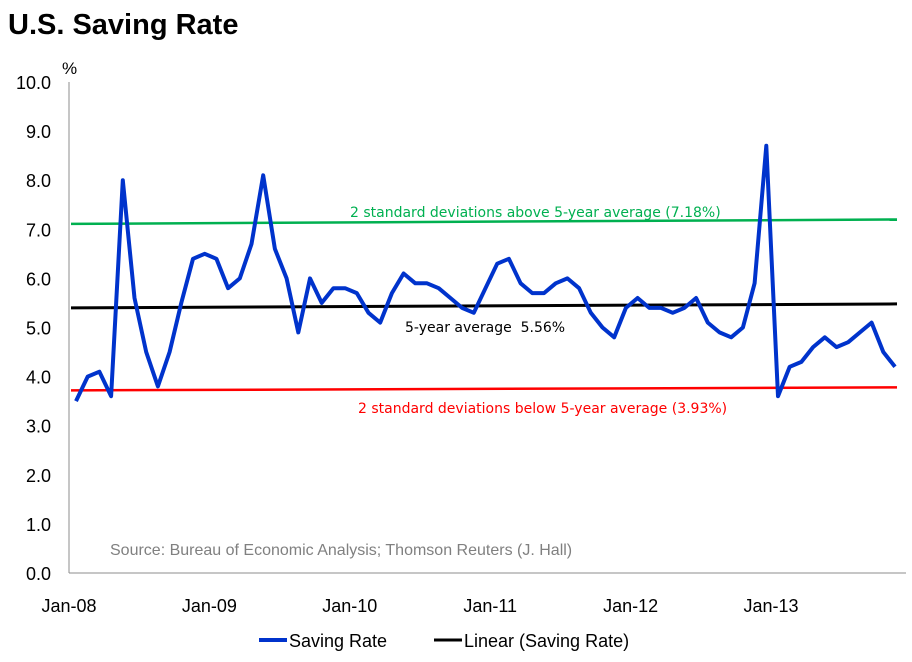 Image resolution: width=912 pixels, height=662 pixels. What do you see at coordinates (546, 641) in the screenshot?
I see `legend-label-linear: Linear (Saving Rate)` at bounding box center [546, 641].